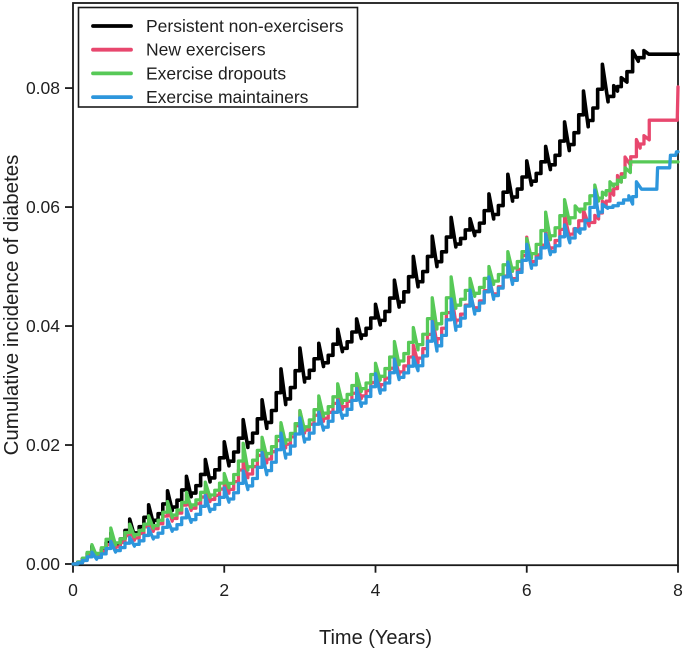 The image size is (685, 658). What do you see at coordinates (375, 607) in the screenshot?
I see `x-axis: 0 2 4 6 8 Time (Years)` at bounding box center [375, 607].